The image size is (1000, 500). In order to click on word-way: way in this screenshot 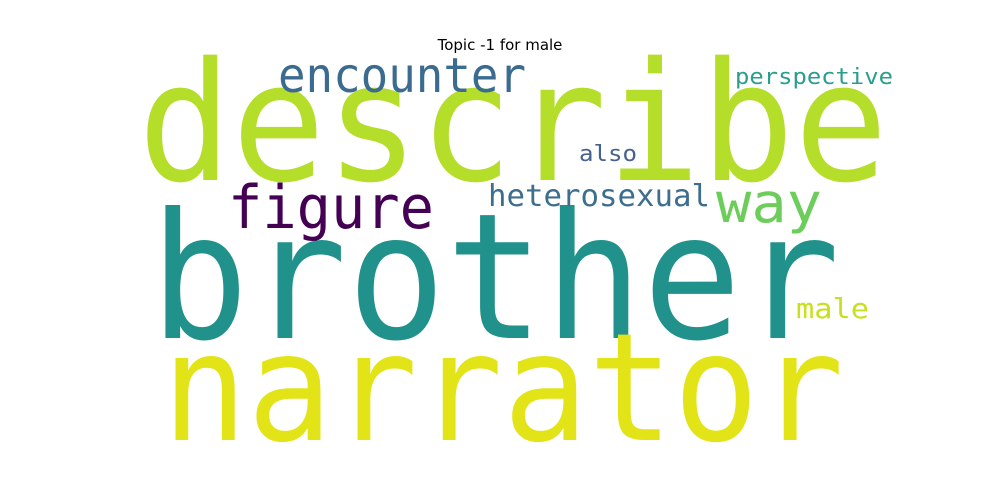, I will do `click(769, 203)`.